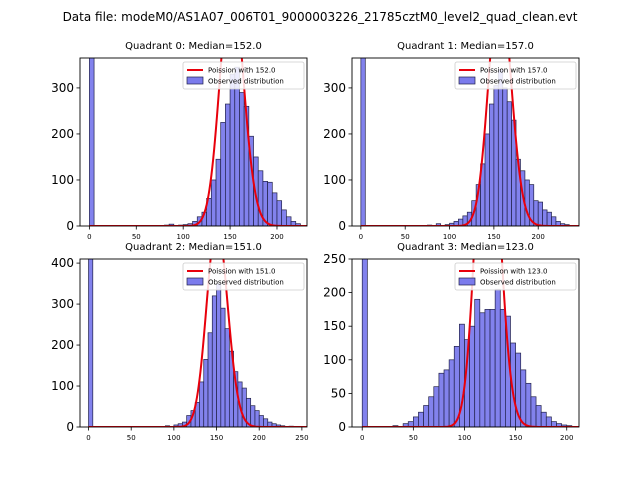 The height and width of the screenshot is (480, 640). Describe the element at coordinates (131, 438) in the screenshot. I see `x-tick-label: 50` at that location.